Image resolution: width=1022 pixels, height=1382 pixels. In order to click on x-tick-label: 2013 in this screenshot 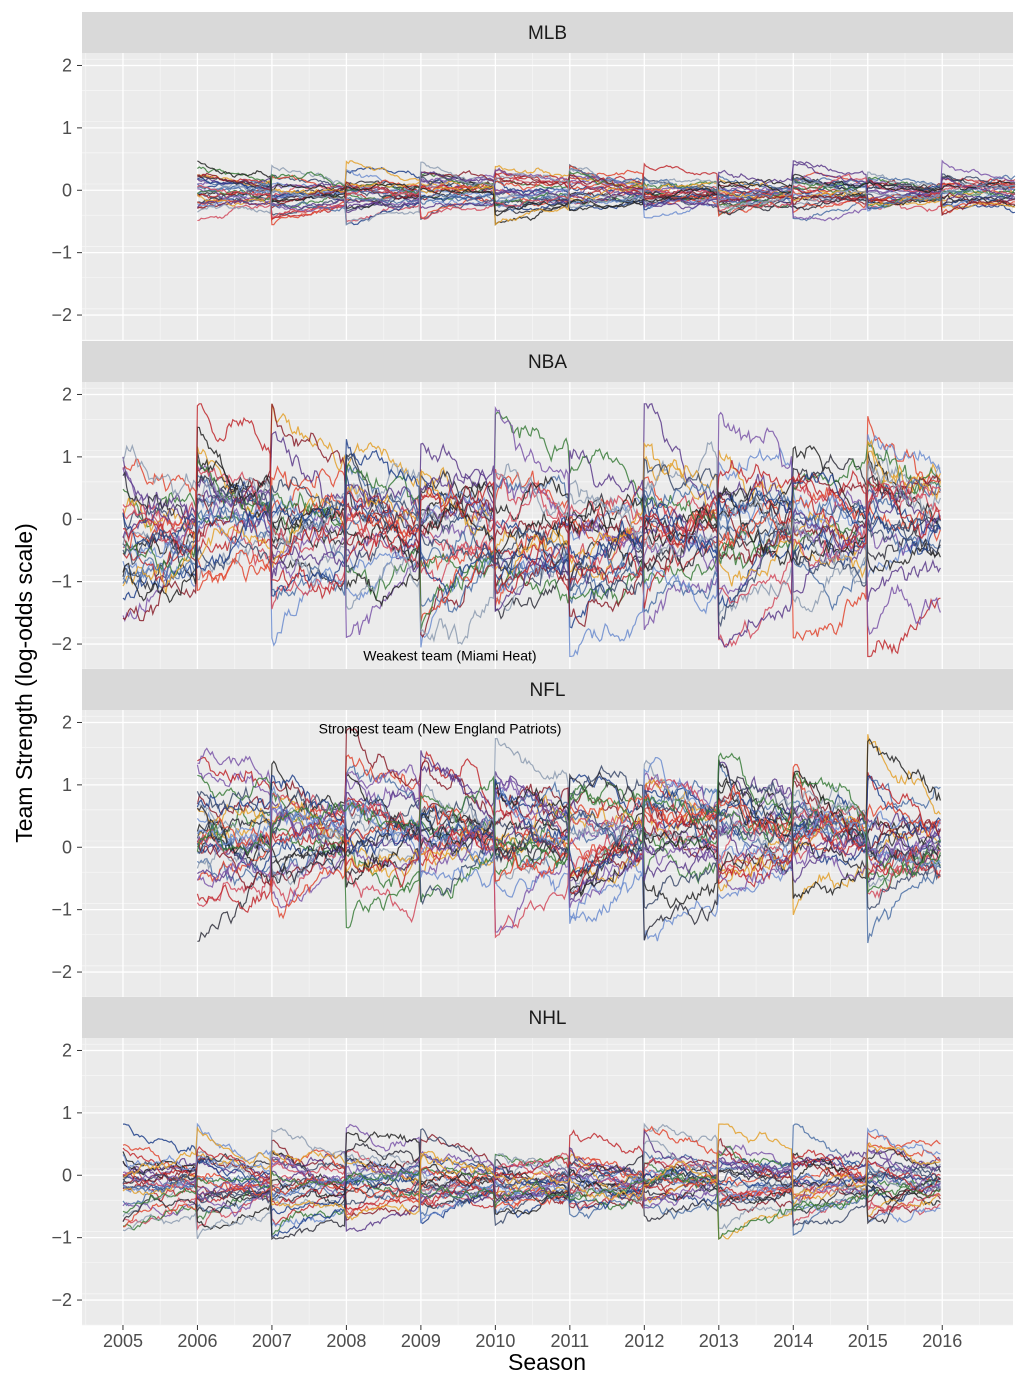, I will do `click(719, 1341)`.